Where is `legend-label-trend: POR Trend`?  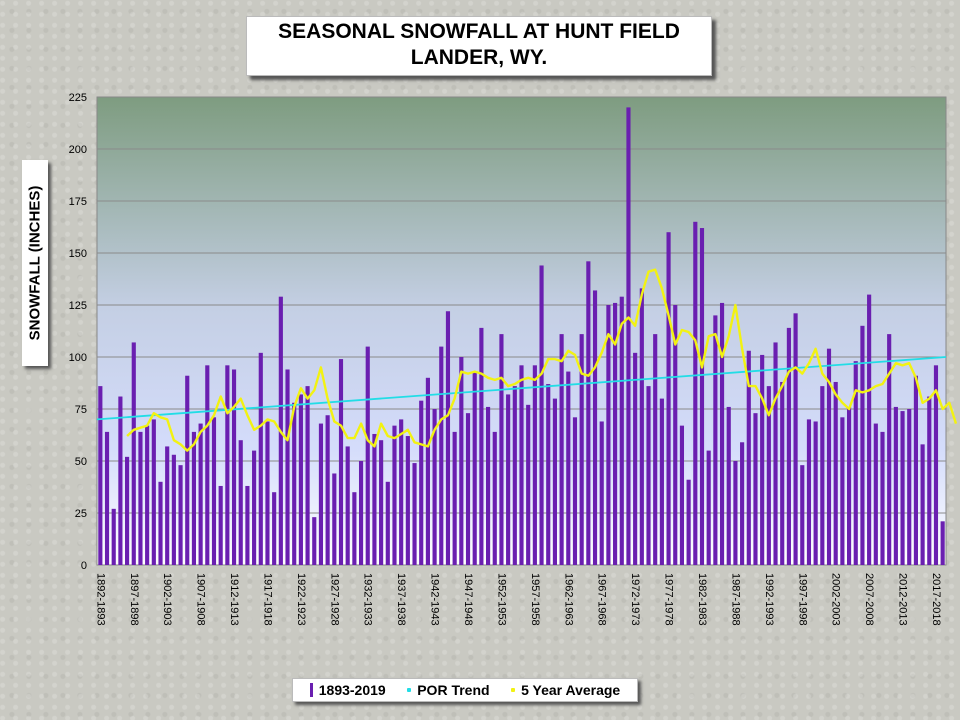
legend-label-trend: POR Trend is located at coordinates (453, 690).